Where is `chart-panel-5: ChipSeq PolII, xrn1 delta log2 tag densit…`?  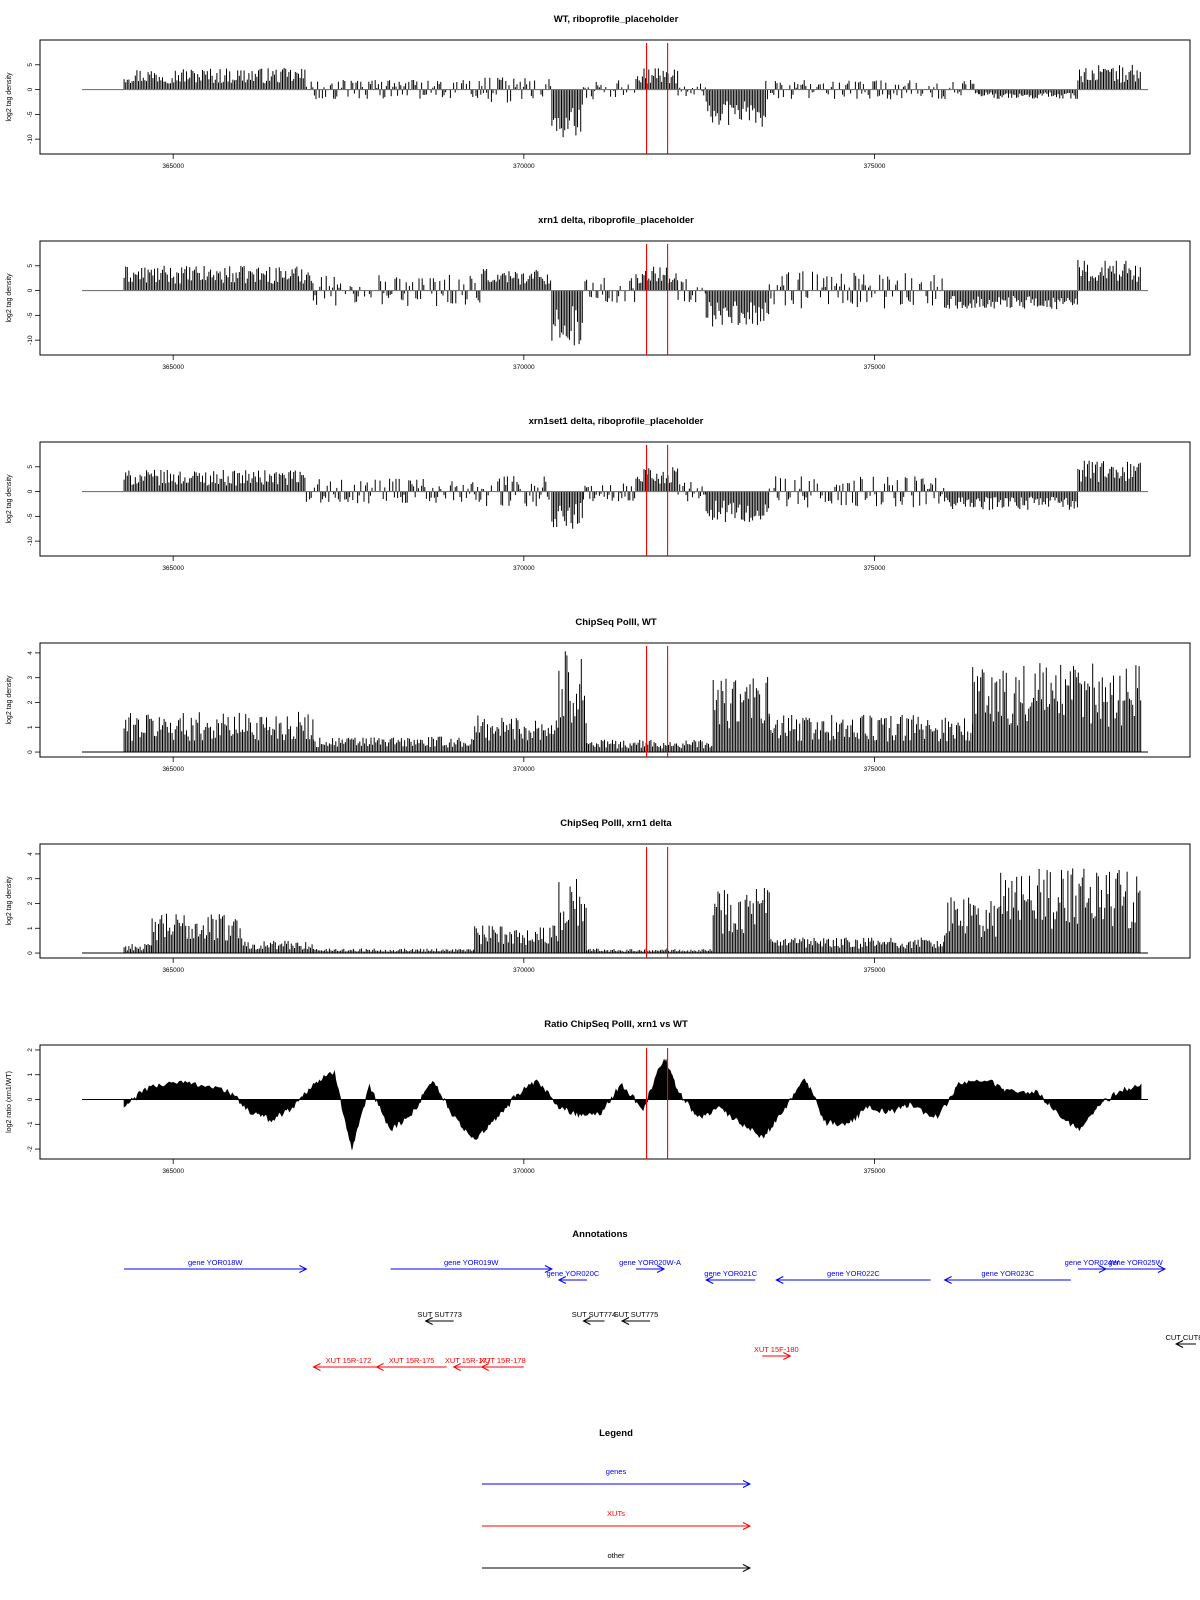 chart-panel-5: ChipSeq PolII, xrn1 delta log2 tag densit… is located at coordinates (598, 896).